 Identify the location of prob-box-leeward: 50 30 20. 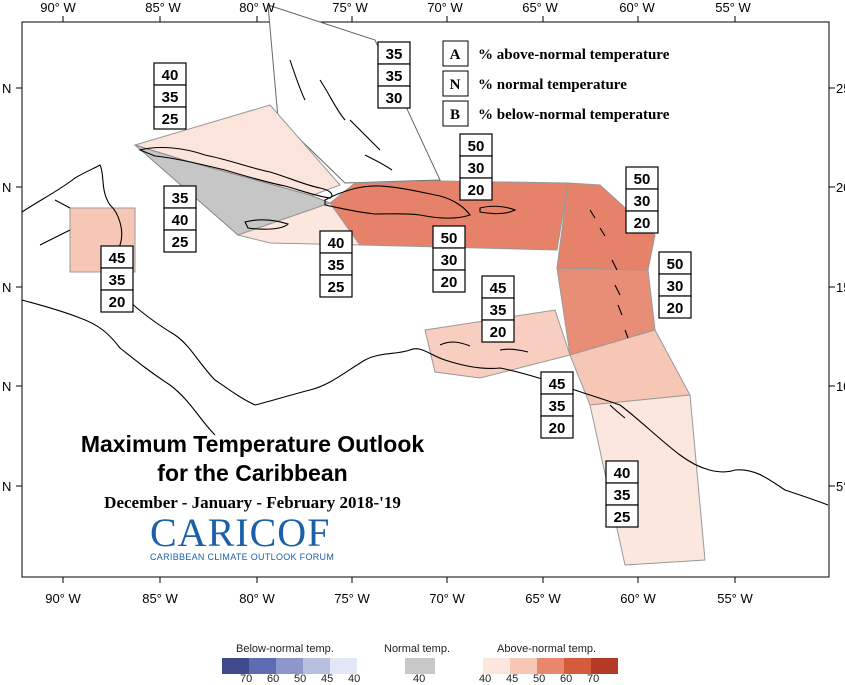
(642, 200).